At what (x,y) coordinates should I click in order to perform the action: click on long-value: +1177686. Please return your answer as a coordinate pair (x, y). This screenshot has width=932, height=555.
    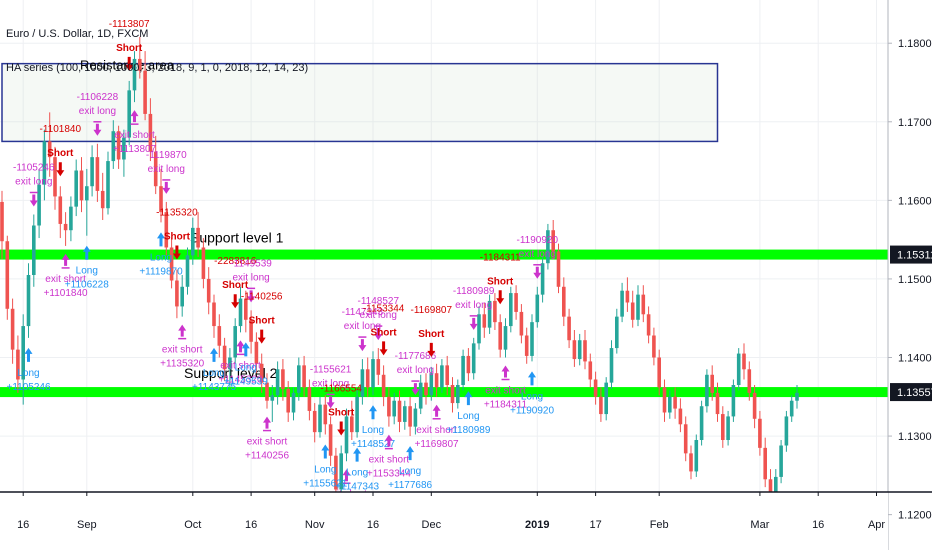
    Looking at the image, I should click on (410, 485).